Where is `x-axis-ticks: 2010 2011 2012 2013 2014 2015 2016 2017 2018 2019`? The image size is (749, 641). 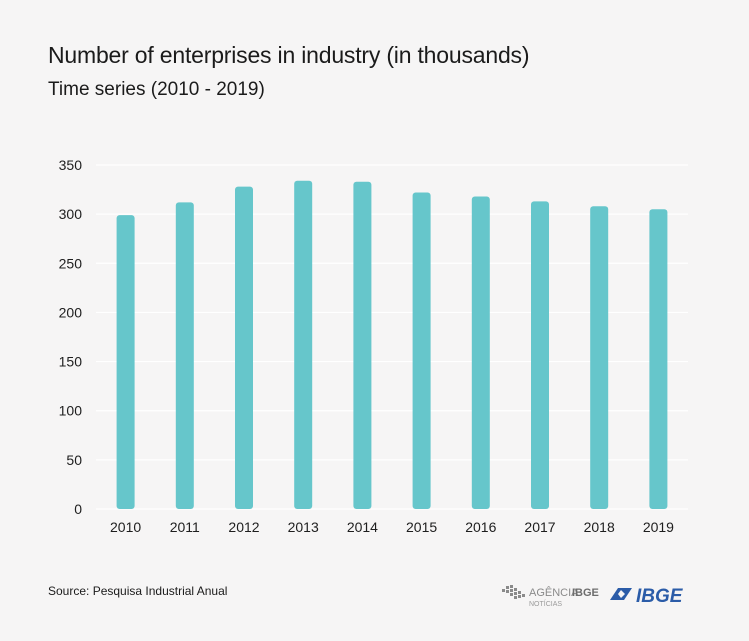 x-axis-ticks: 2010 2011 2012 2013 2014 2015 2016 2017 2018 2019 is located at coordinates (392, 527).